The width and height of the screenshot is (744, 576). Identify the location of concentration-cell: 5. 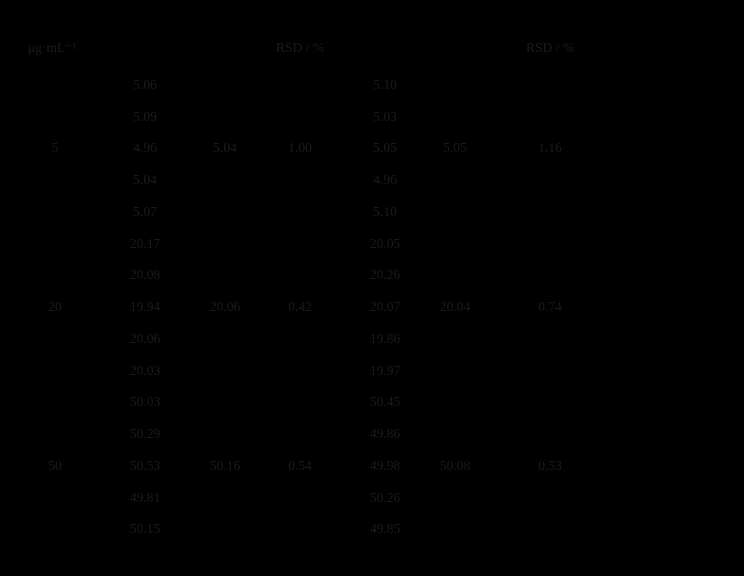
(55, 148).